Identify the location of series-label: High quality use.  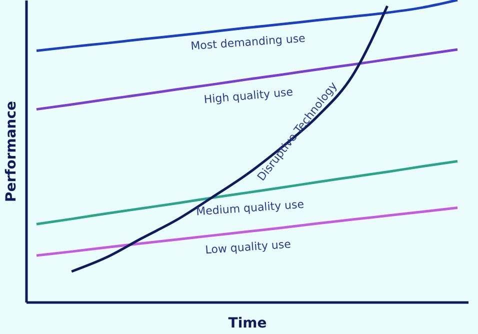
(248, 95).